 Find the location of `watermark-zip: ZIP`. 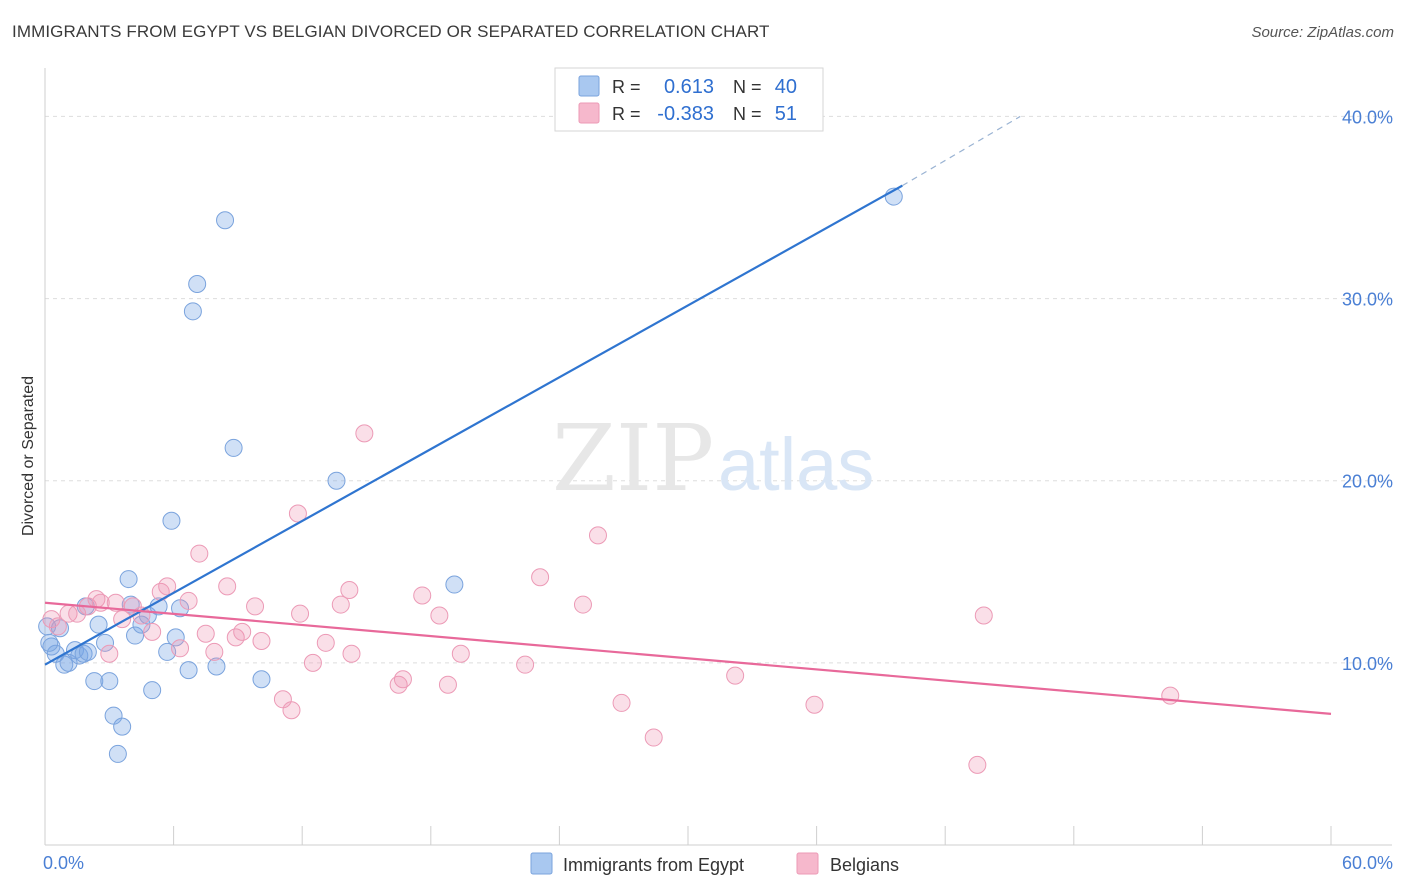

watermark-zip: ZIP is located at coordinates (633, 458).